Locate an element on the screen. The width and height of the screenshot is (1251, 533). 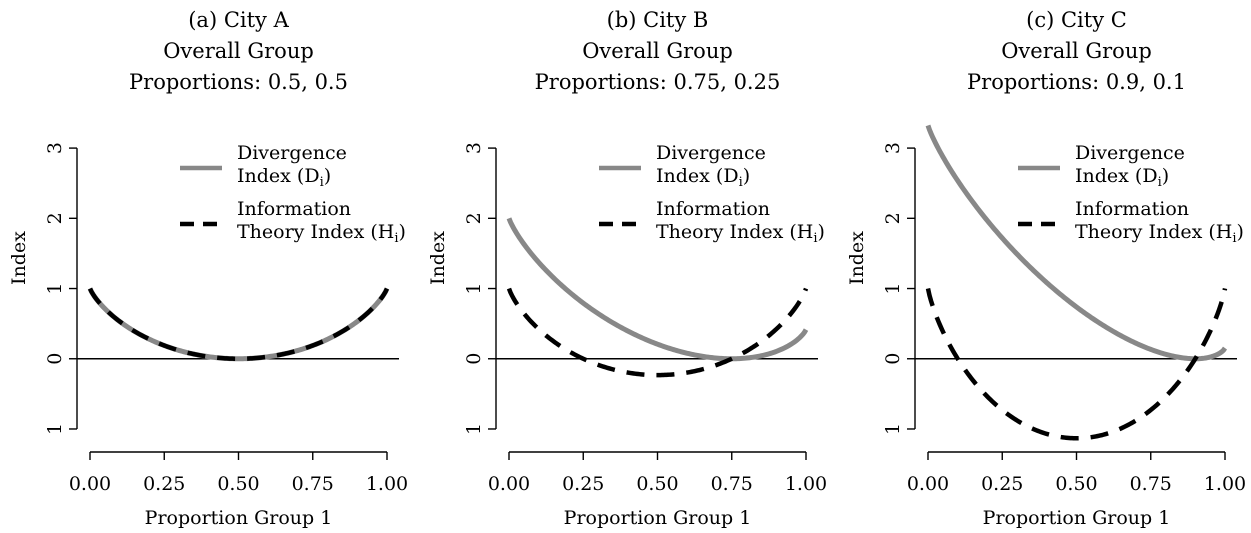
chart-title-line: Proportions: 0.9, 0.1 is located at coordinates (1076, 82).